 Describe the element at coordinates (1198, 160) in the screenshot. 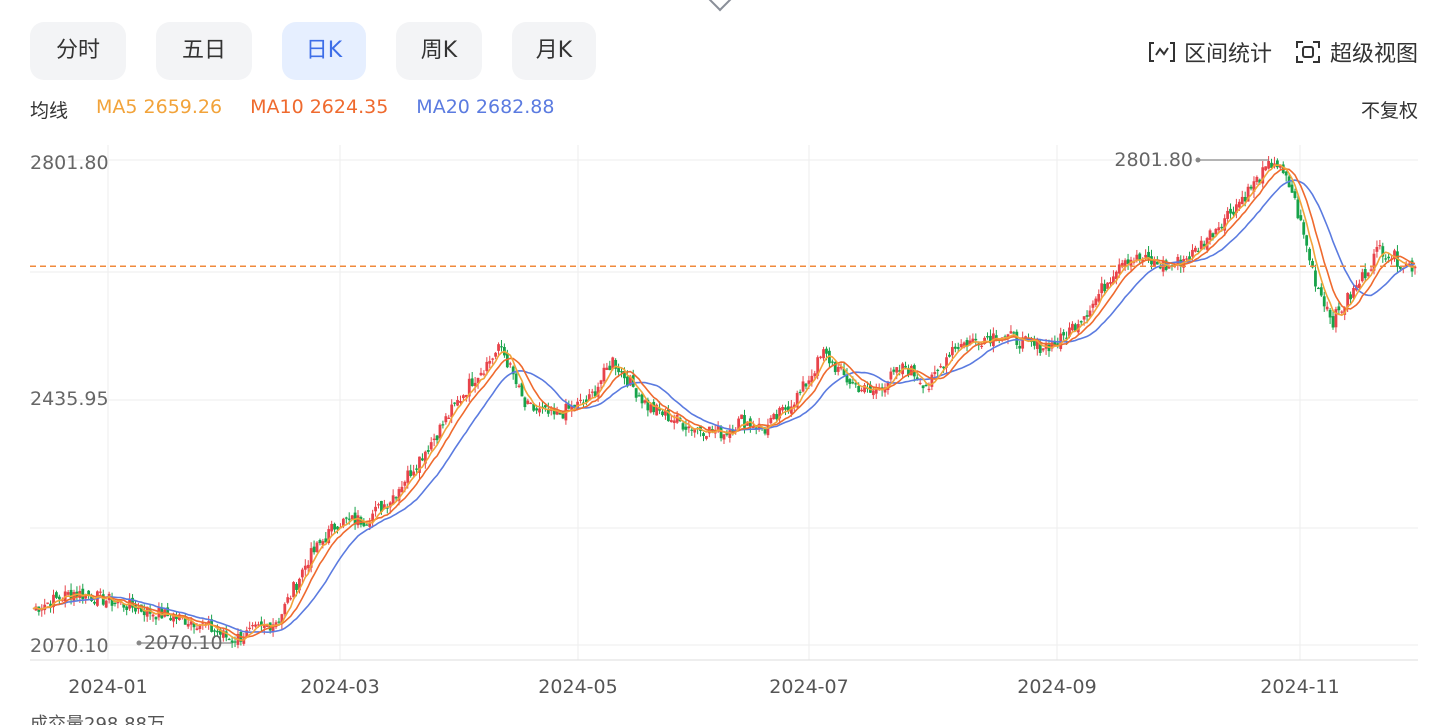

I see `max-marker-dot` at that location.